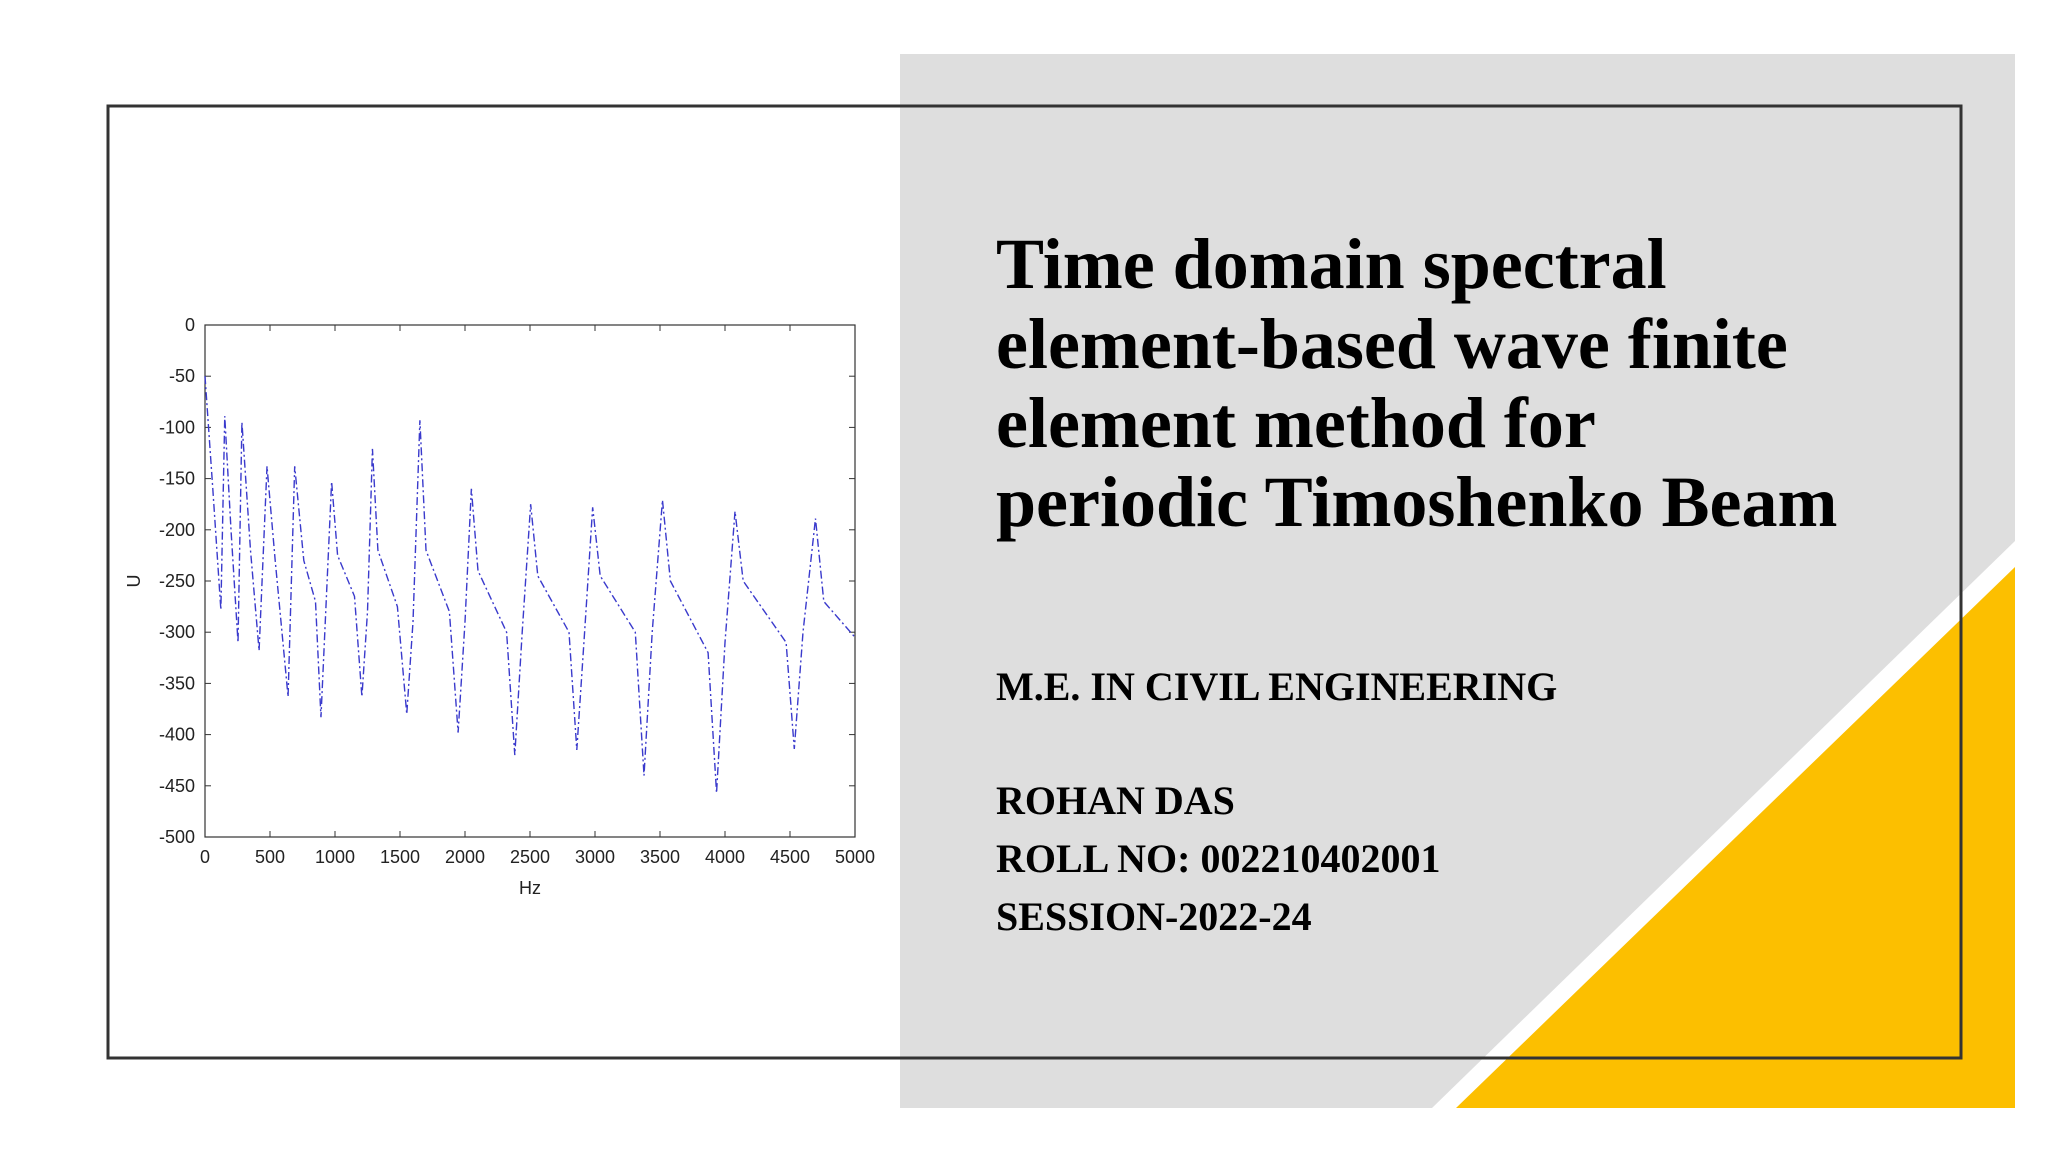 This screenshot has height=1152, width=2048. What do you see at coordinates (270, 857) in the screenshot?
I see `x-tick-label: 500` at bounding box center [270, 857].